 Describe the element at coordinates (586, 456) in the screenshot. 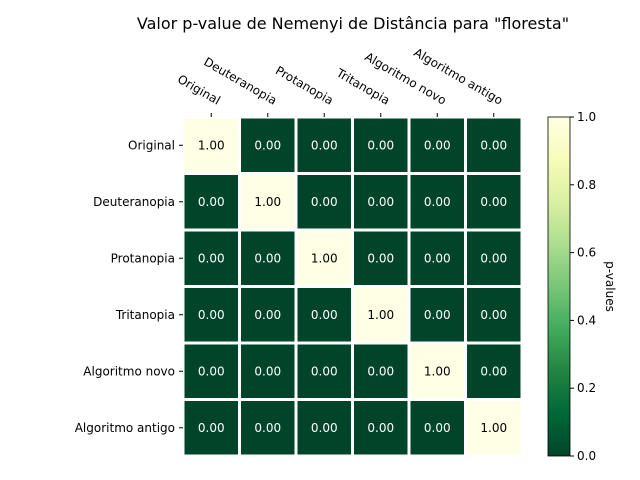

I see `colorbar-tick-label: 0.0` at that location.